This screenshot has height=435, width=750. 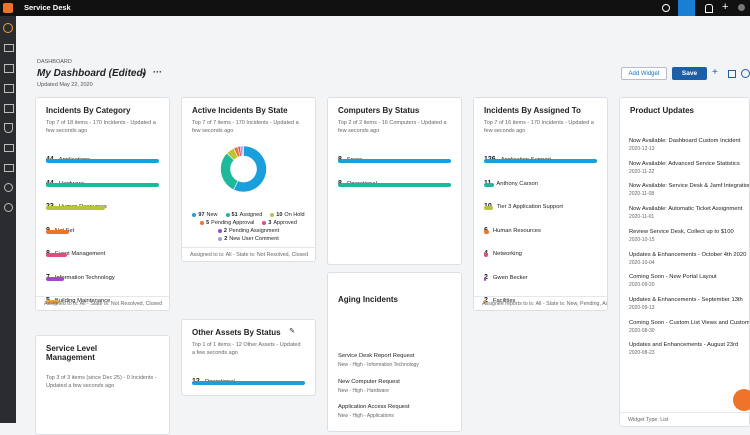 What do you see at coordinates (8, 128) in the screenshot?
I see `nav-risk` at bounding box center [8, 128].